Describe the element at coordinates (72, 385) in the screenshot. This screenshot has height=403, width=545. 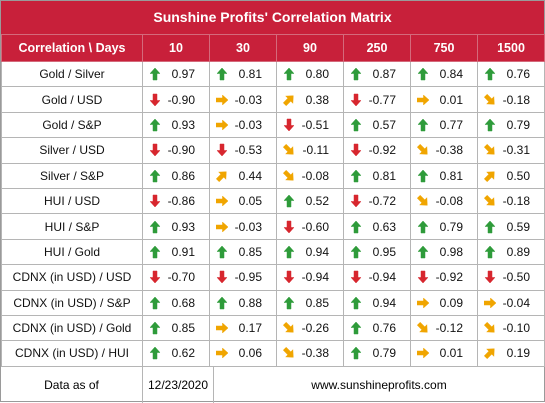
I see `footer-label: Data as of` at that location.